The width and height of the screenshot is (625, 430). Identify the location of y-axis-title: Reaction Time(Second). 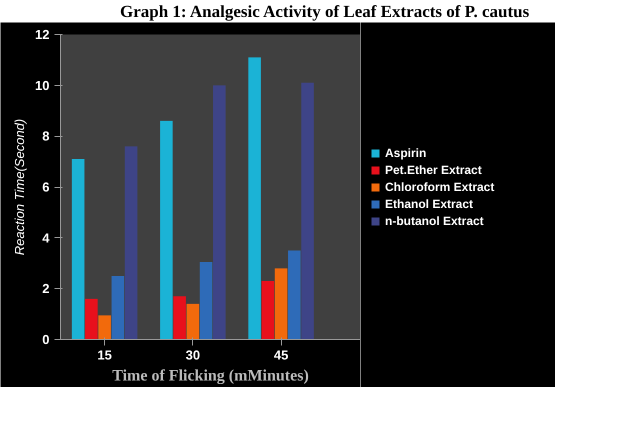
(20, 187).